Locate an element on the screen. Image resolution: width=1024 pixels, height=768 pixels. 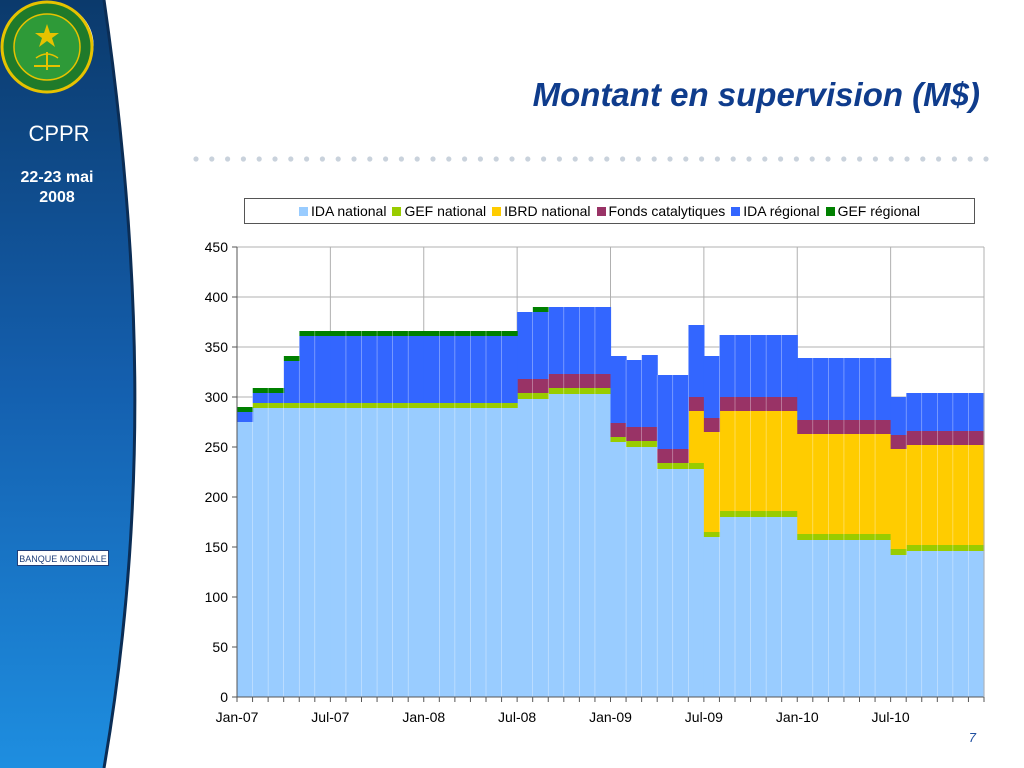
legend-label: IBRD national is located at coordinates (547, 211).